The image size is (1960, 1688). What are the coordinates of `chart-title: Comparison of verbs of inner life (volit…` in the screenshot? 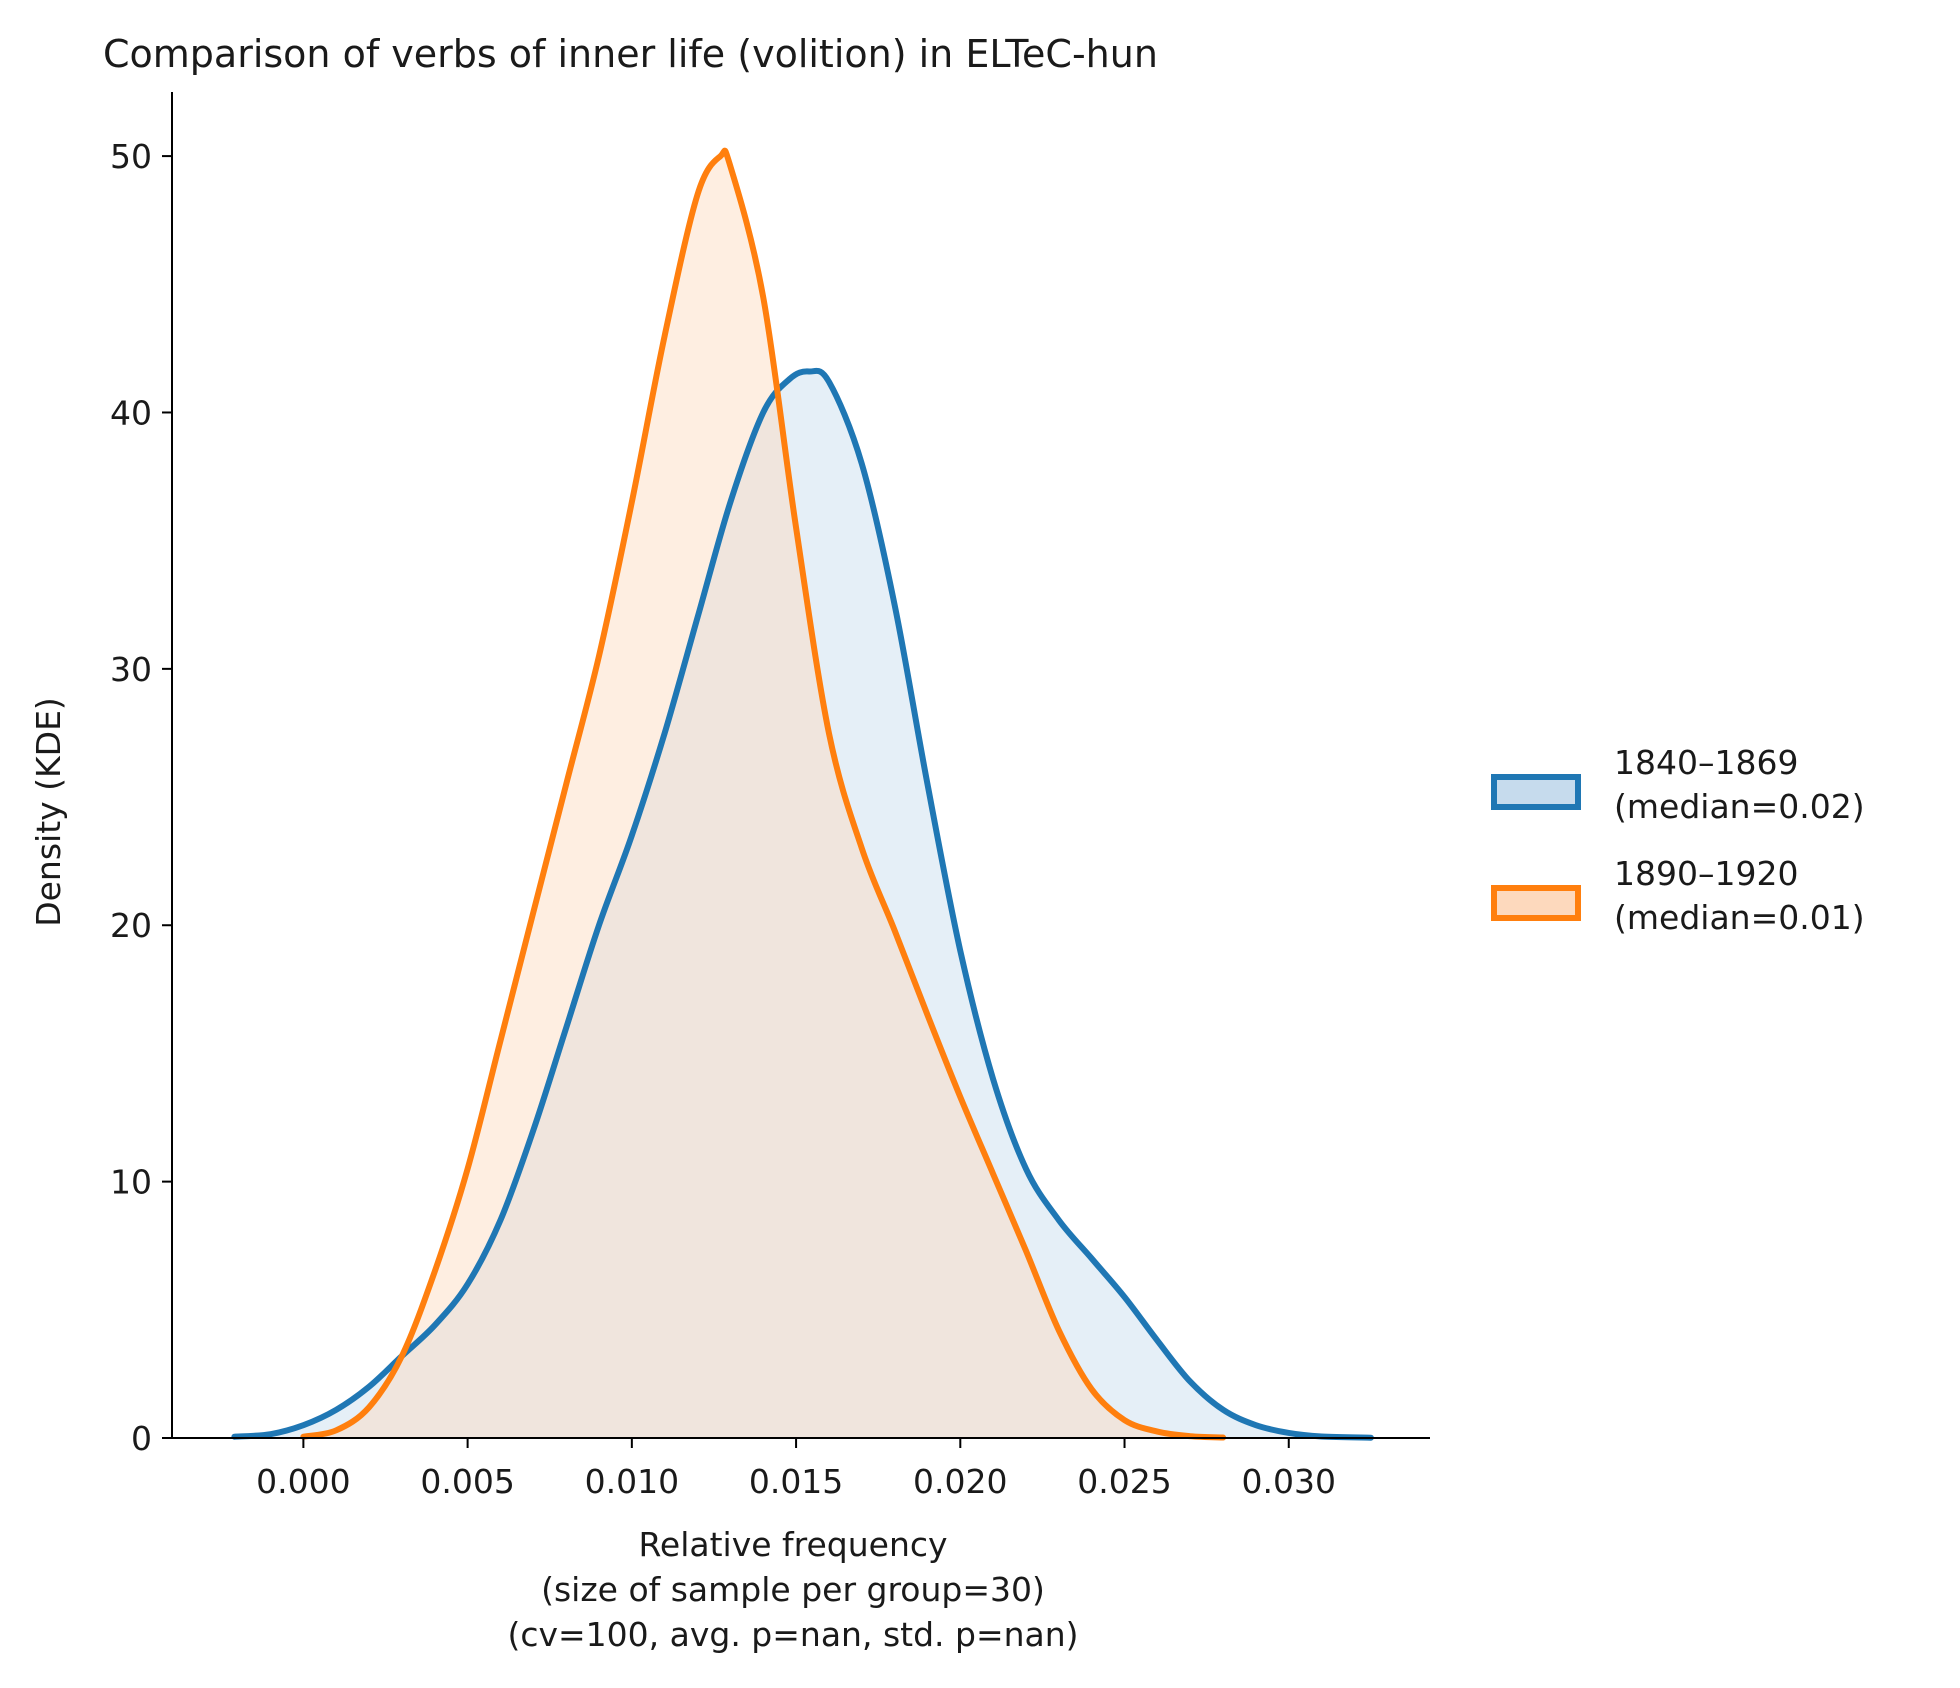 It's located at (630, 54).